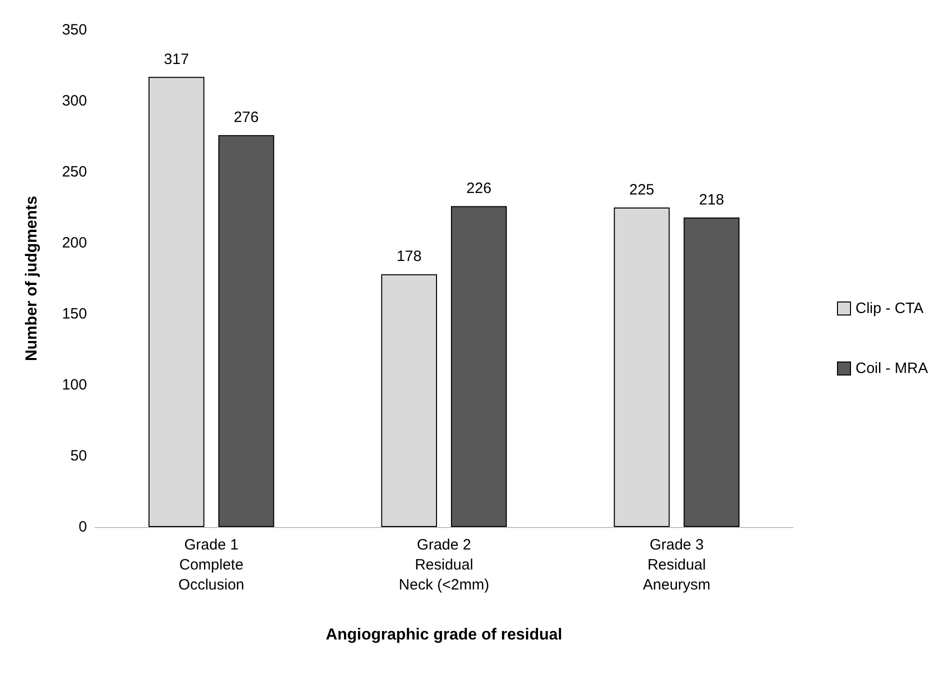 The image size is (943, 677). I want to click on y-tick-label: 0, so click(82, 527).